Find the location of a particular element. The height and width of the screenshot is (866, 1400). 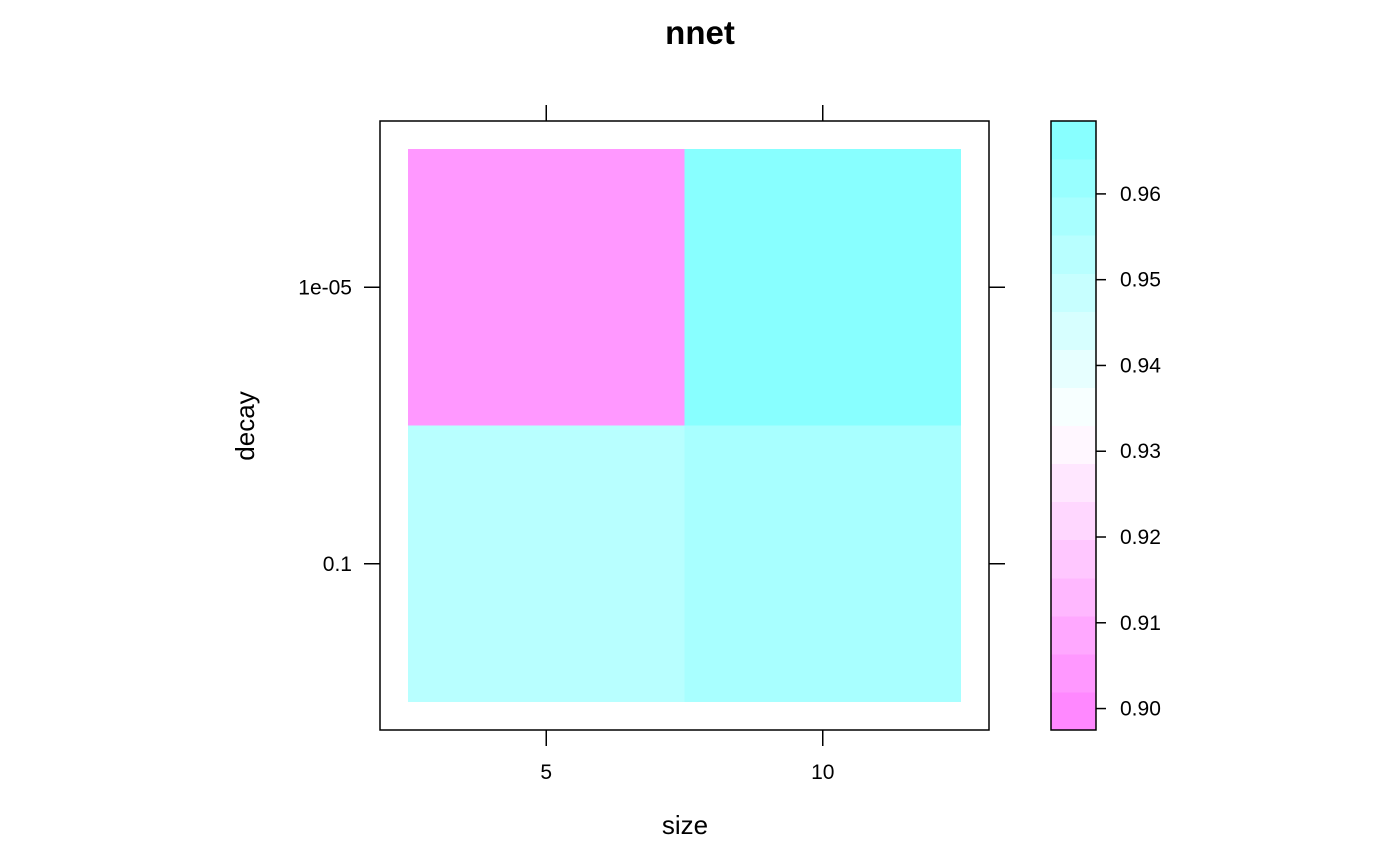

colorkey-tick-label: 0.95 is located at coordinates (1140, 280).